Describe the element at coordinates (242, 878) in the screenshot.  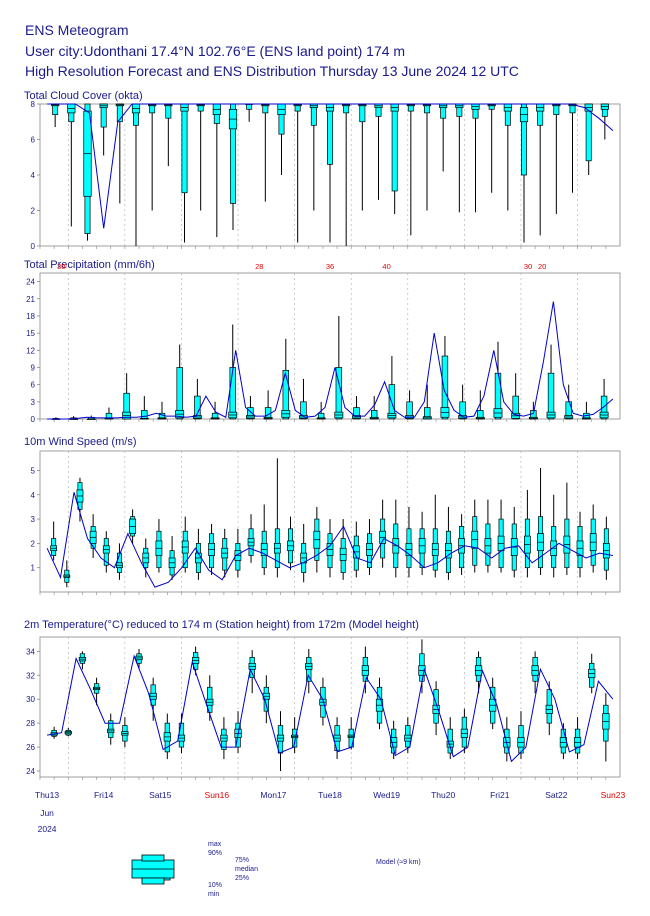
I see `legend-p25: 25%` at that location.